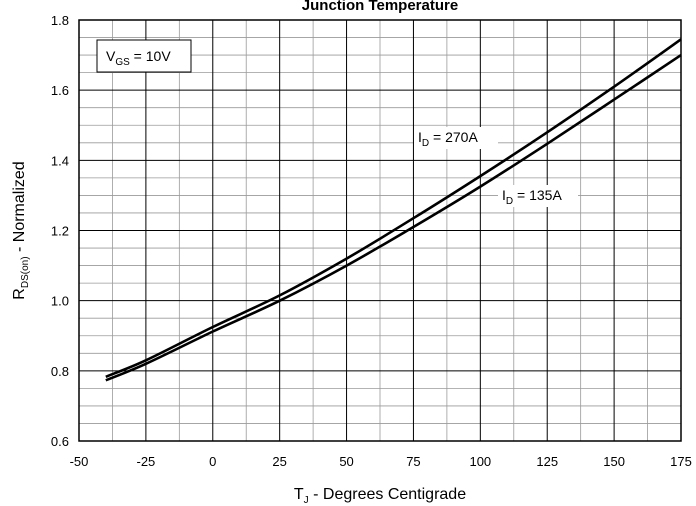  What do you see at coordinates (60, 20) in the screenshot?
I see `y-tick-label: 1.8` at bounding box center [60, 20].